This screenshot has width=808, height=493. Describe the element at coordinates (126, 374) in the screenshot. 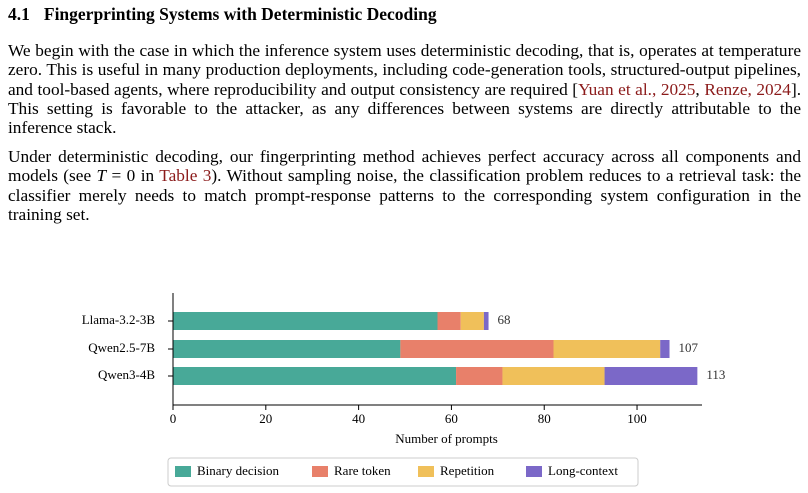

I see `y-tick-label: Qwen3-4B` at that location.